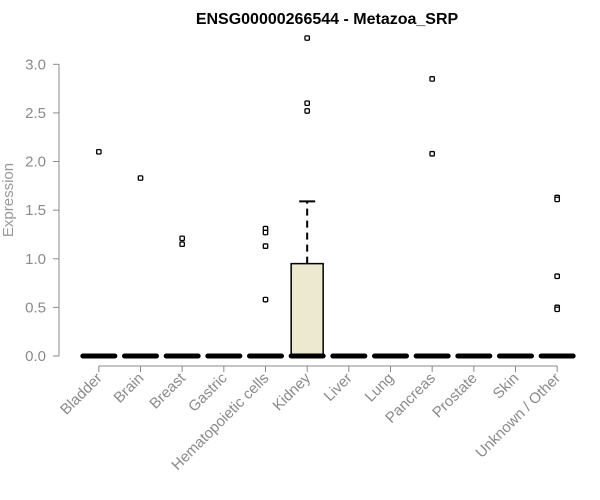  What do you see at coordinates (99, 253) in the screenshot?
I see `box-bladder` at bounding box center [99, 253].